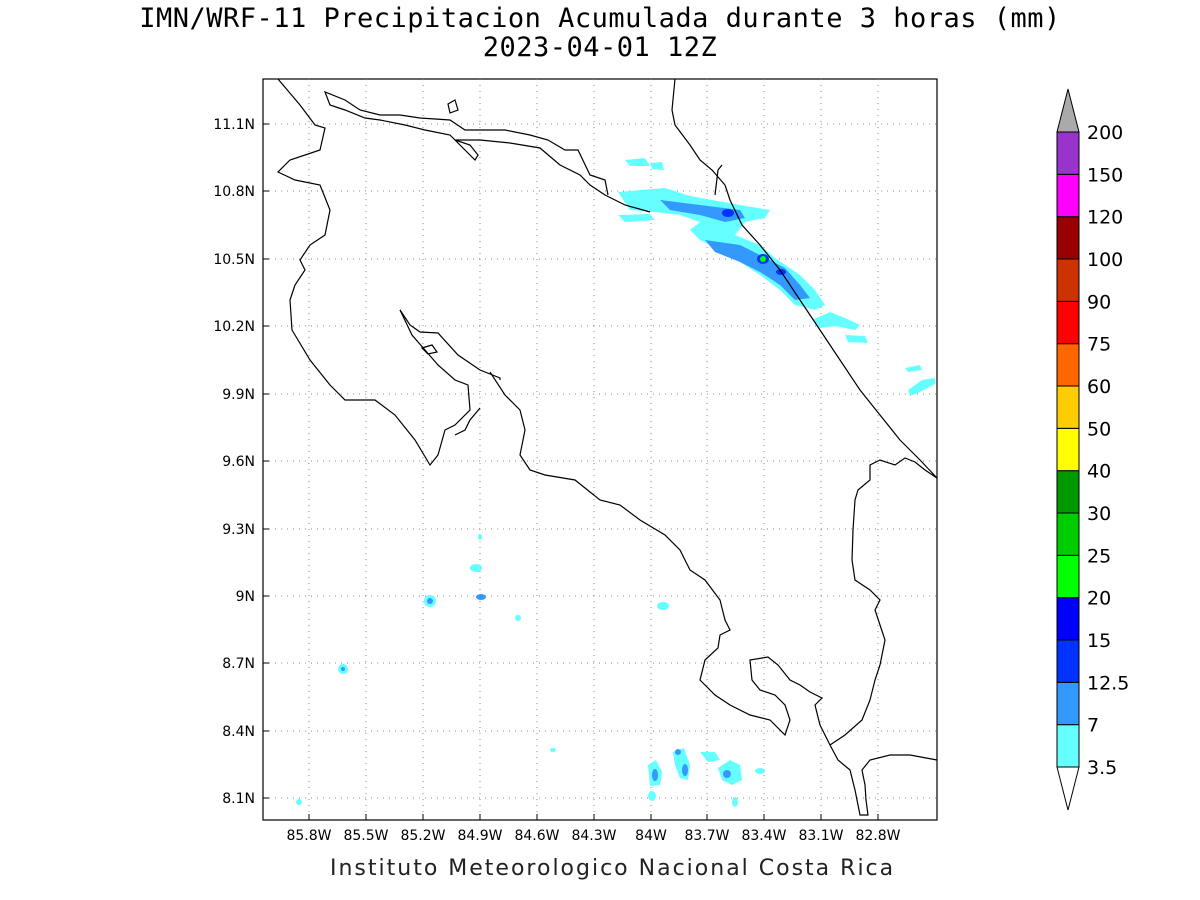 The image size is (1200, 900). I want to click on colorbar-level-label: 100, so click(1105, 260).